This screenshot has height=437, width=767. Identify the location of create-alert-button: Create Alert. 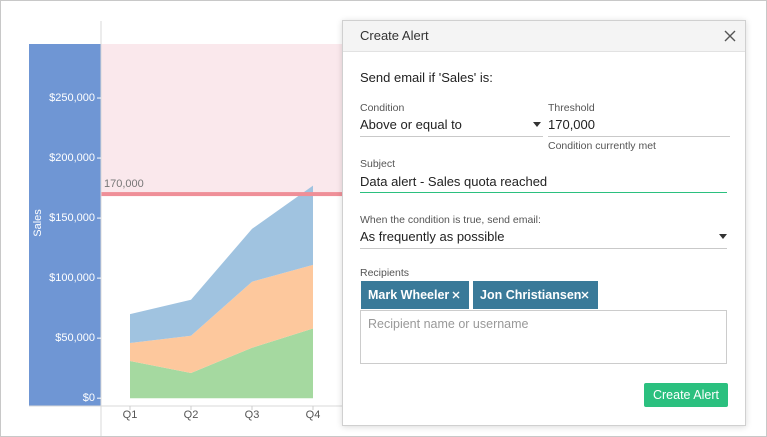
(686, 395).